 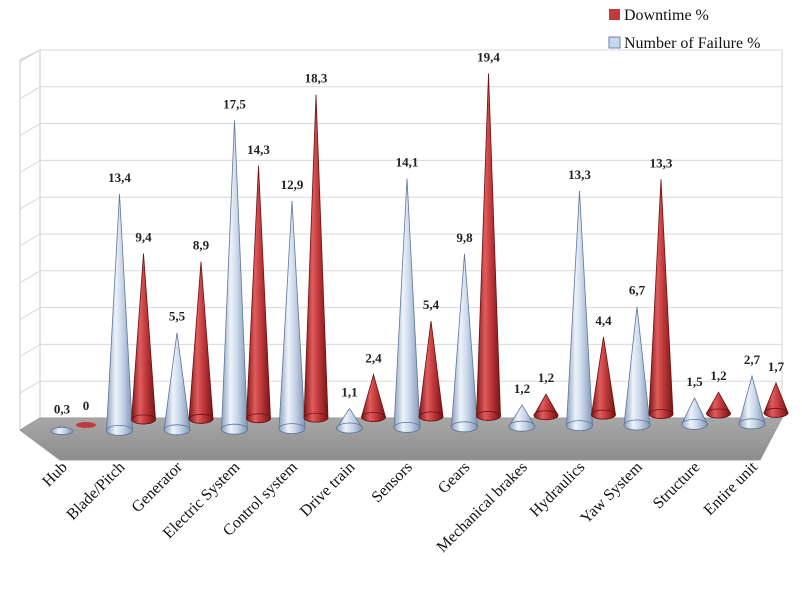 I want to click on cone-downtime-5-base, so click(x=373, y=417).